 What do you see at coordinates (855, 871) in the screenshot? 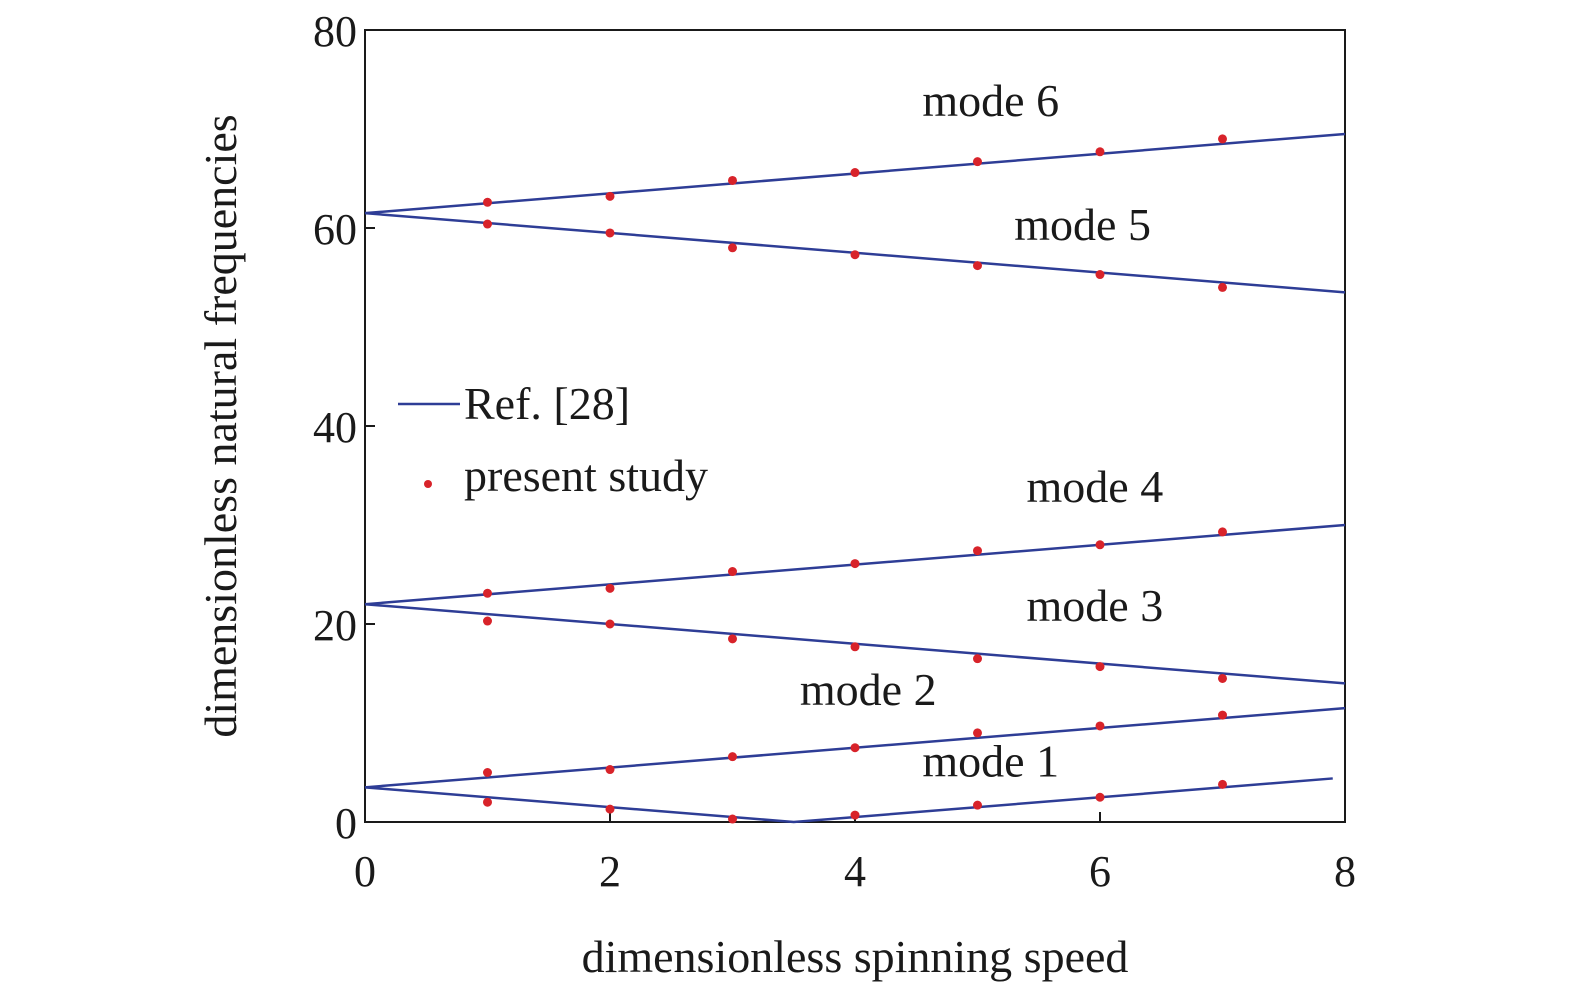
I see `x-tick-label: 4` at bounding box center [855, 871].